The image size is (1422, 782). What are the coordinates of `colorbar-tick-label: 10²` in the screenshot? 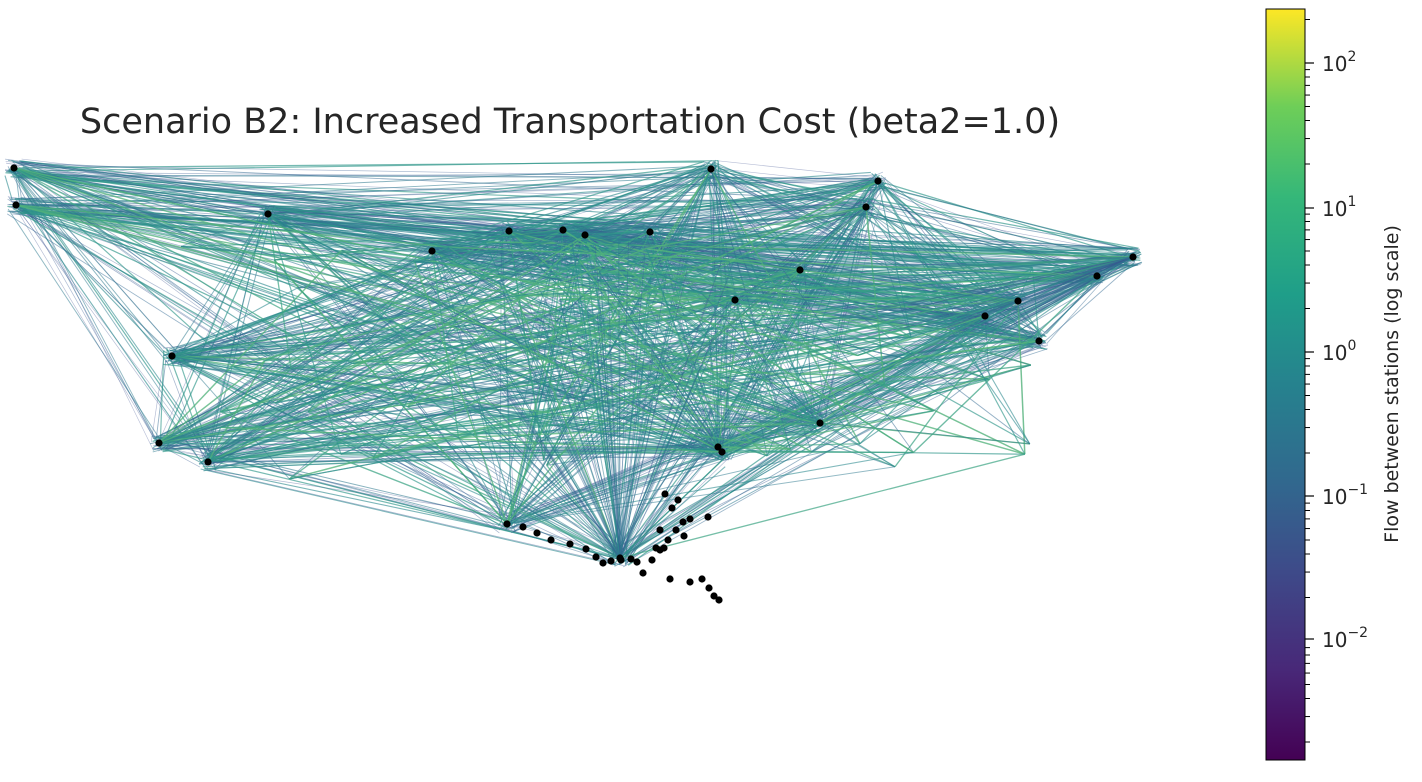 It's located at (1339, 62).